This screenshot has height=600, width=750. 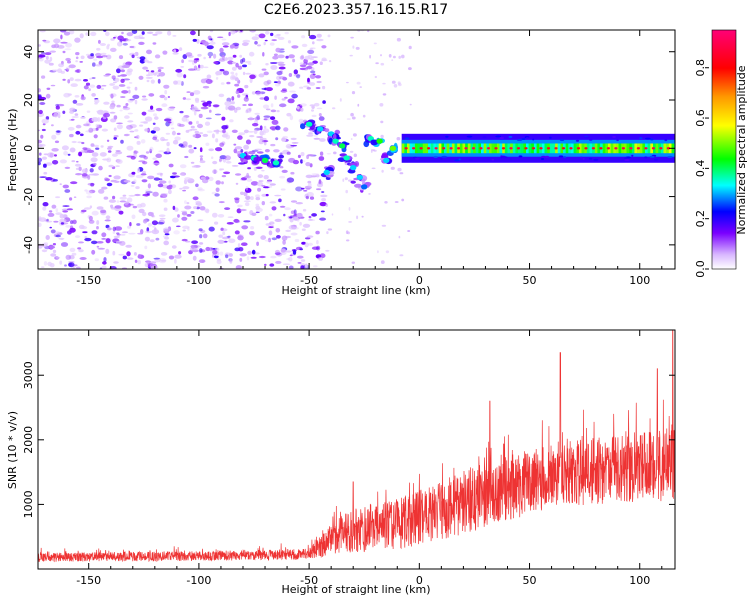 I want to click on spectrogram-drift-peak, so click(x=353, y=168).